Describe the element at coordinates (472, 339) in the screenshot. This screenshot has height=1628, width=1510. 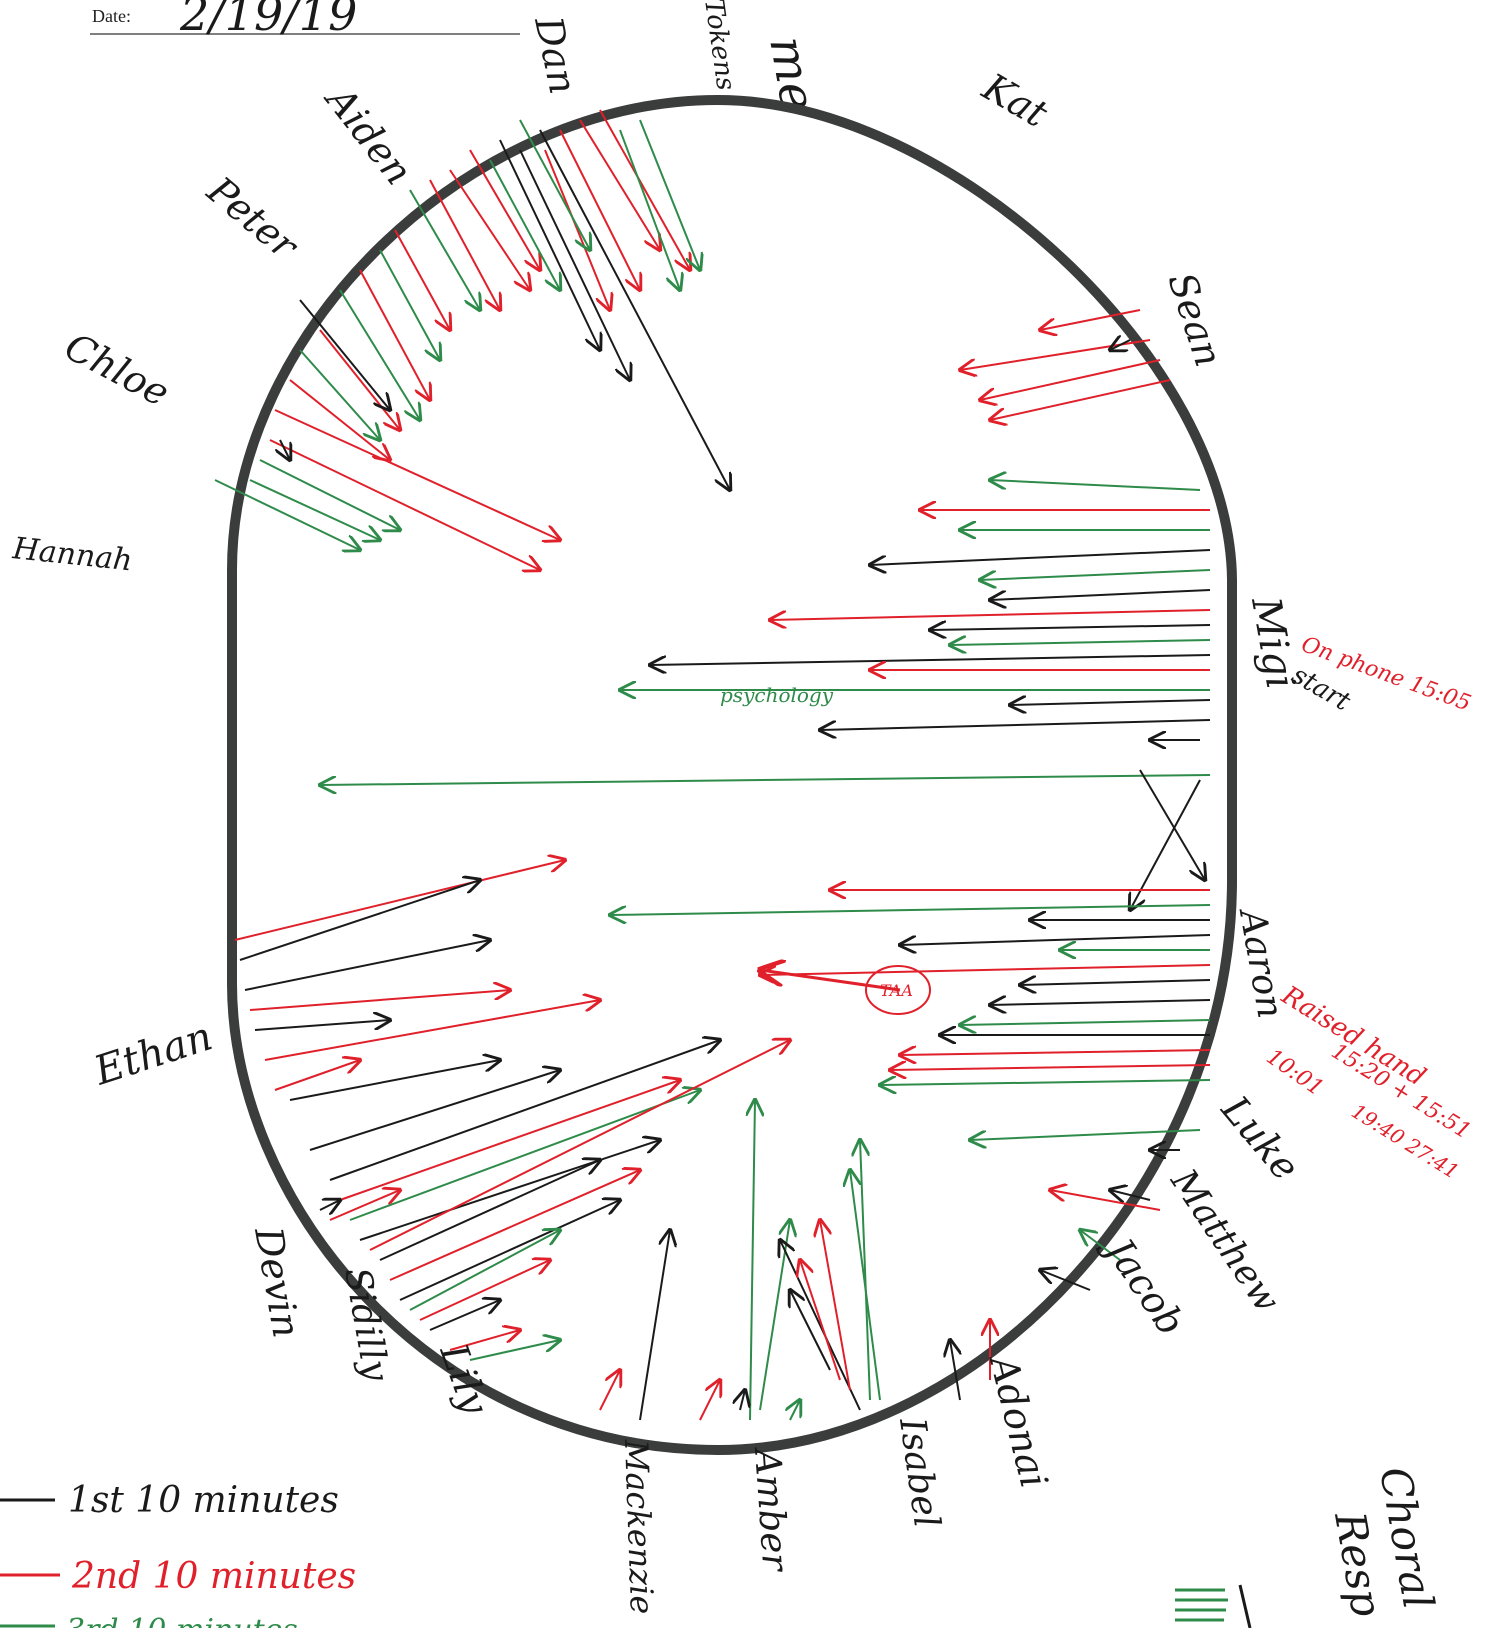
I see `arrows-top-left` at that location.